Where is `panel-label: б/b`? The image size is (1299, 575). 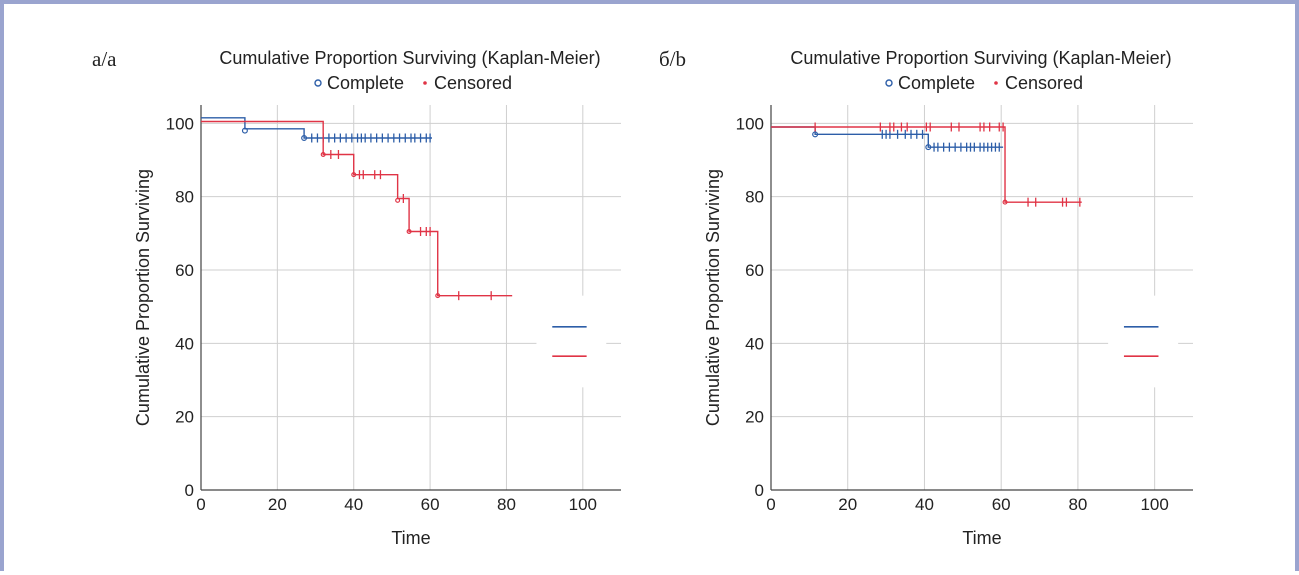 panel-label: б/b is located at coordinates (672, 59).